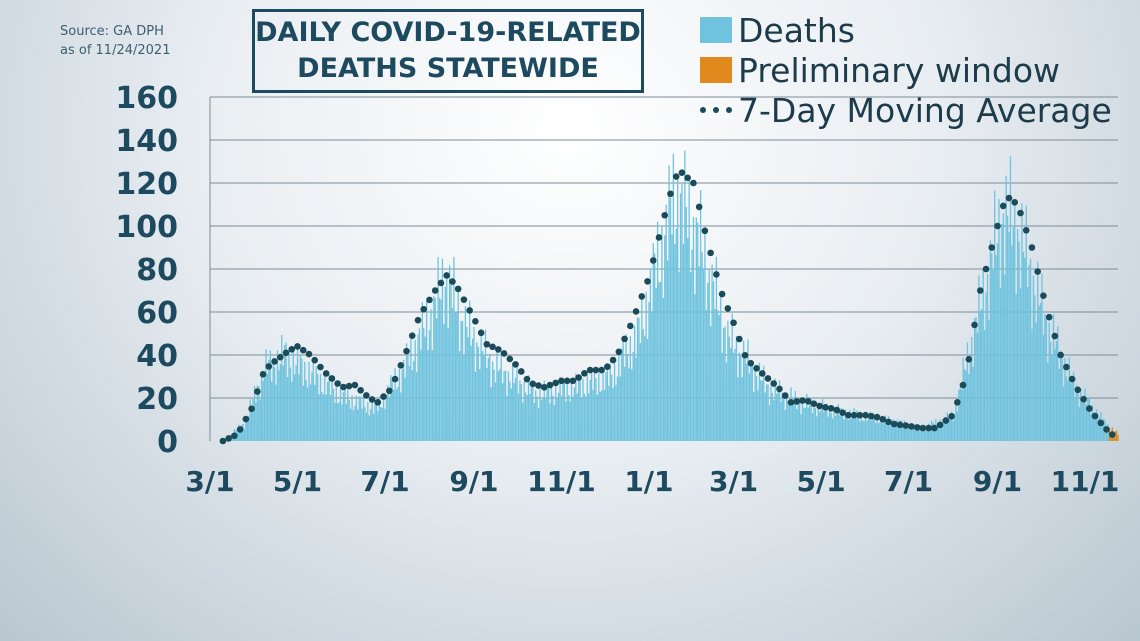  Describe the element at coordinates (716, 70) in the screenshot. I see `legend-swatch-preliminary` at that location.